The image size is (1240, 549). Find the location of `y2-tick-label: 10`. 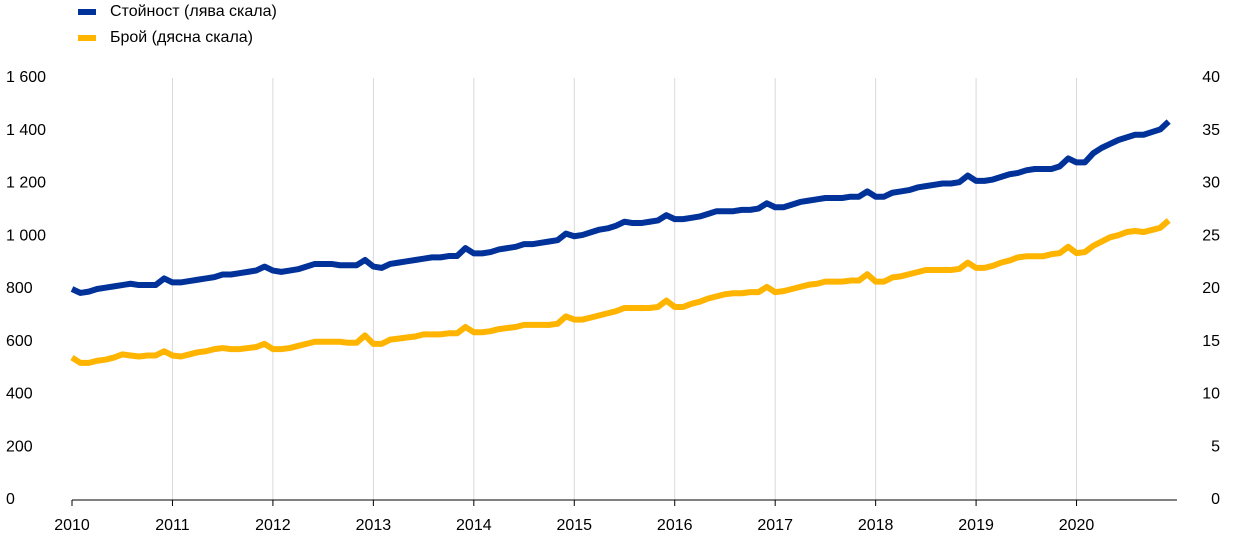

y2-tick-label: 10 is located at coordinates (1211, 394).